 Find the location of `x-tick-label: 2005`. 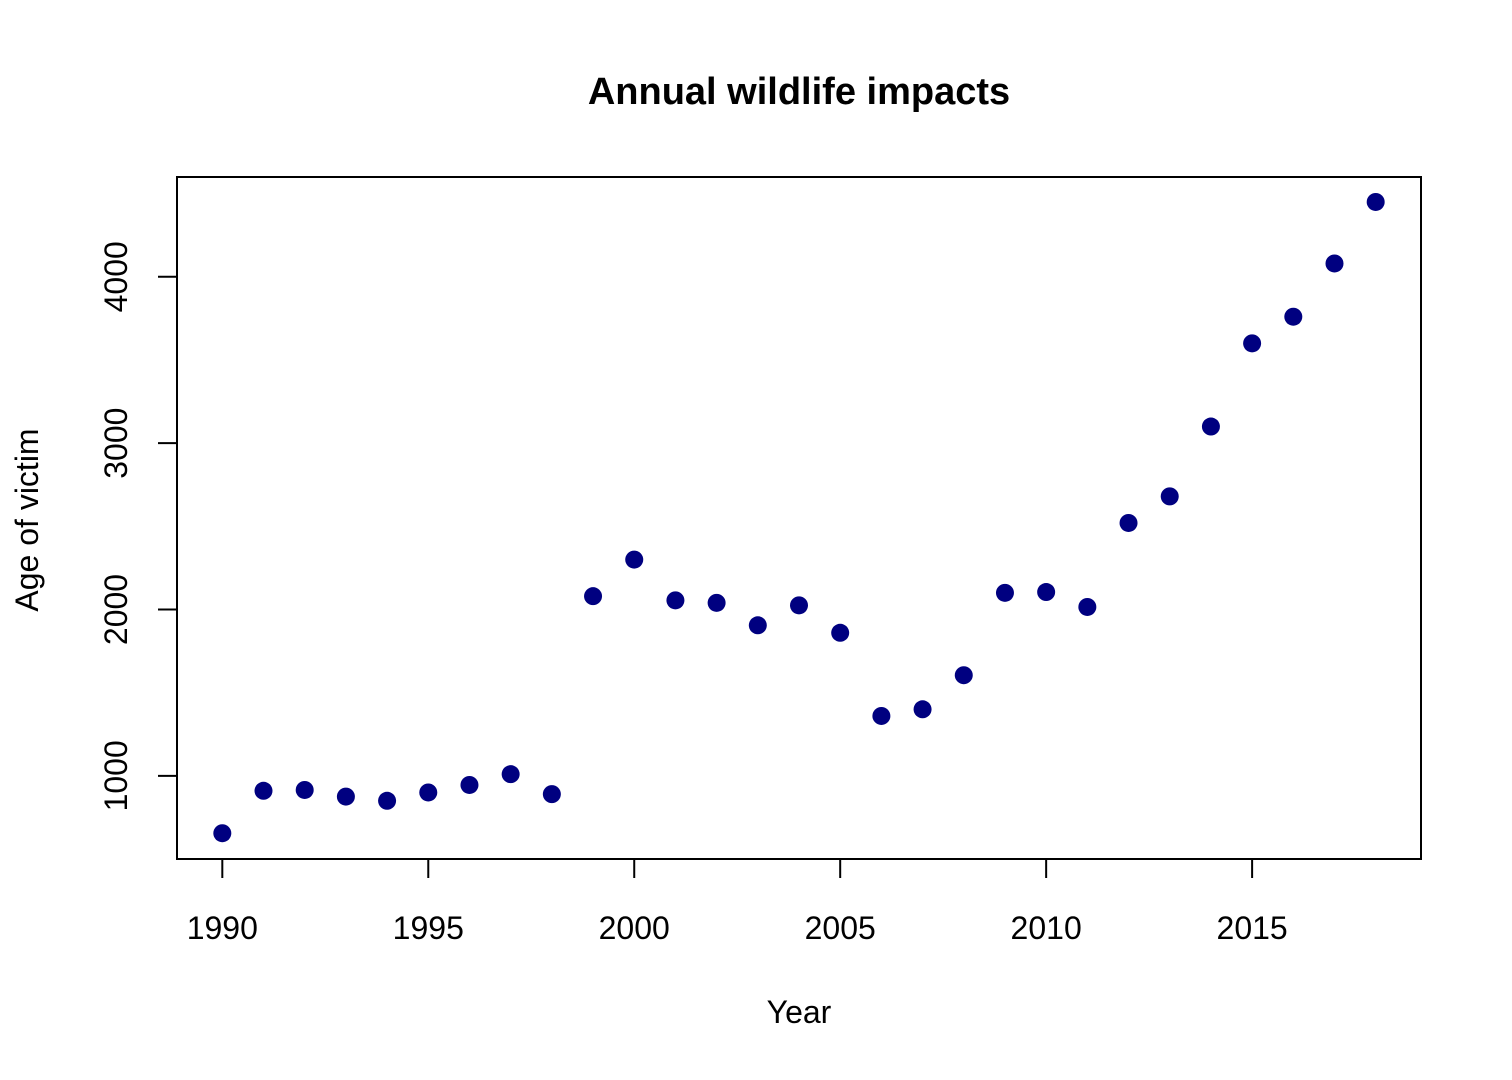

x-tick-label: 2005 is located at coordinates (840, 928).